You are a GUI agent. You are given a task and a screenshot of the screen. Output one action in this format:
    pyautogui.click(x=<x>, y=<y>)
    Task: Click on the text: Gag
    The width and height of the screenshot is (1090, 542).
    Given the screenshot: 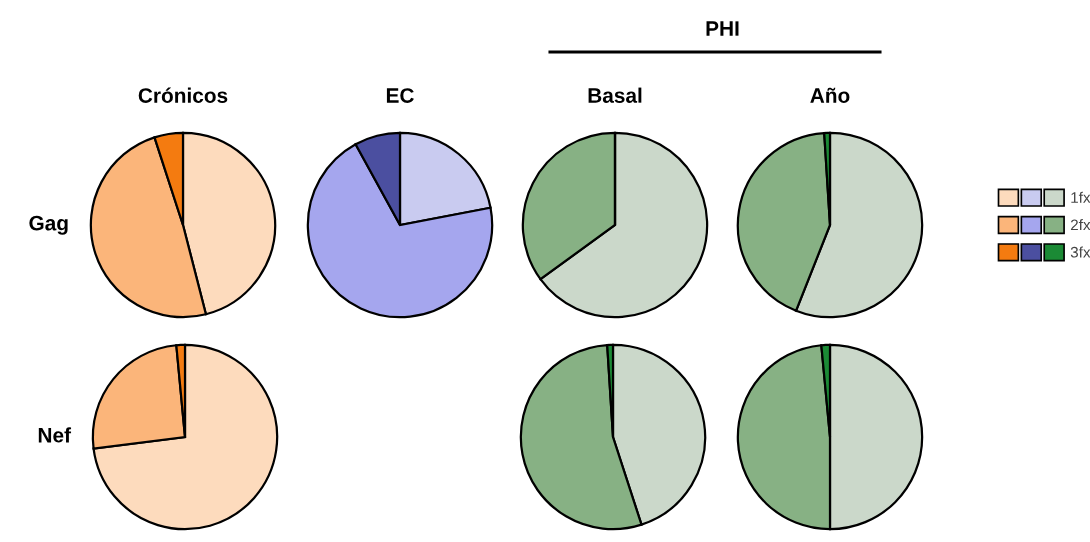 What is the action you would take?
    pyautogui.click(x=48, y=225)
    